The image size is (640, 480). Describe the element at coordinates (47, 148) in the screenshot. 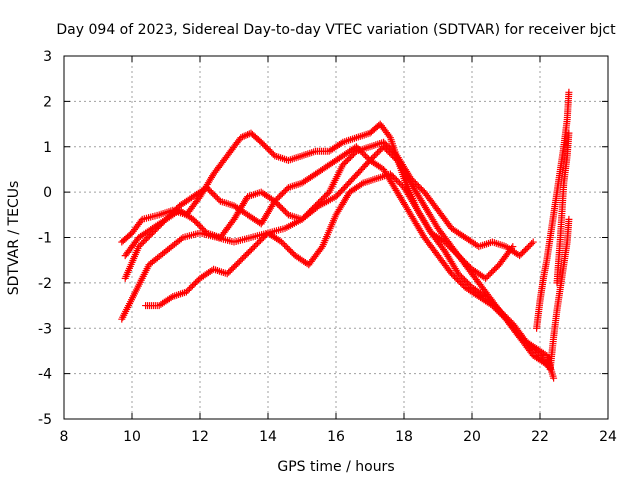

I see `y-tick-label: 1` at that location.